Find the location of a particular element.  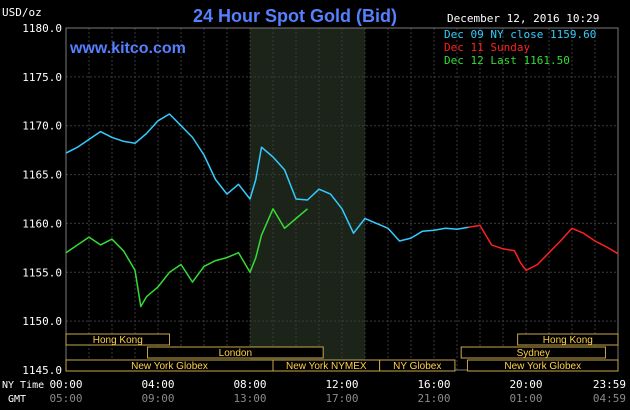

y-tick-label: 1180.0 is located at coordinates (42, 28).